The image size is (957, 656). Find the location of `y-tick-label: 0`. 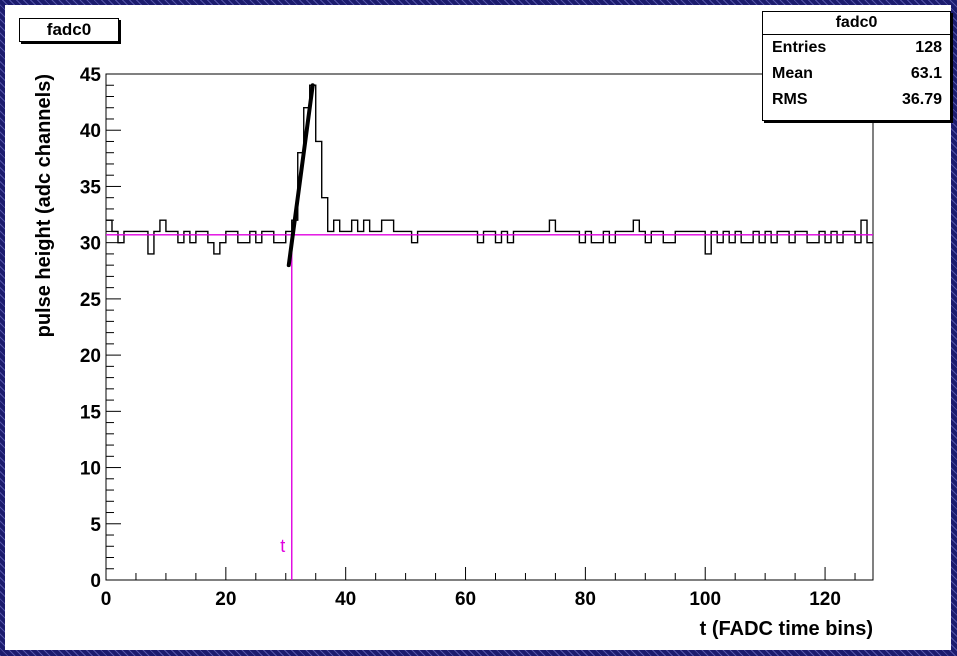

y-tick-label: 0 is located at coordinates (95, 581).